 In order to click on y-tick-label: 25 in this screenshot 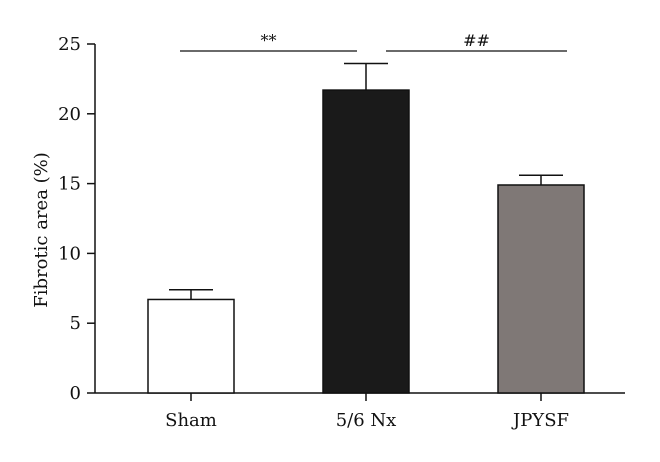, I will do `click(69, 44)`.